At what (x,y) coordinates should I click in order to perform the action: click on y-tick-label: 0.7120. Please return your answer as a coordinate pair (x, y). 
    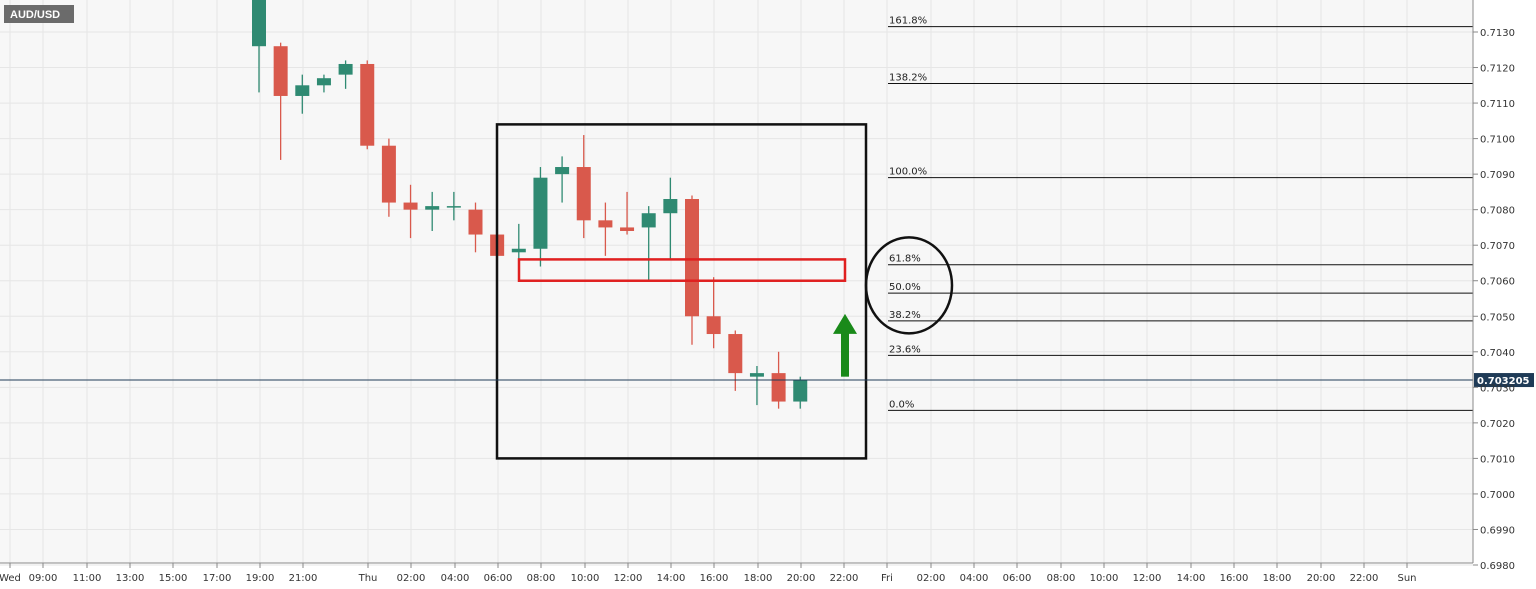
    Looking at the image, I should click on (1497, 69).